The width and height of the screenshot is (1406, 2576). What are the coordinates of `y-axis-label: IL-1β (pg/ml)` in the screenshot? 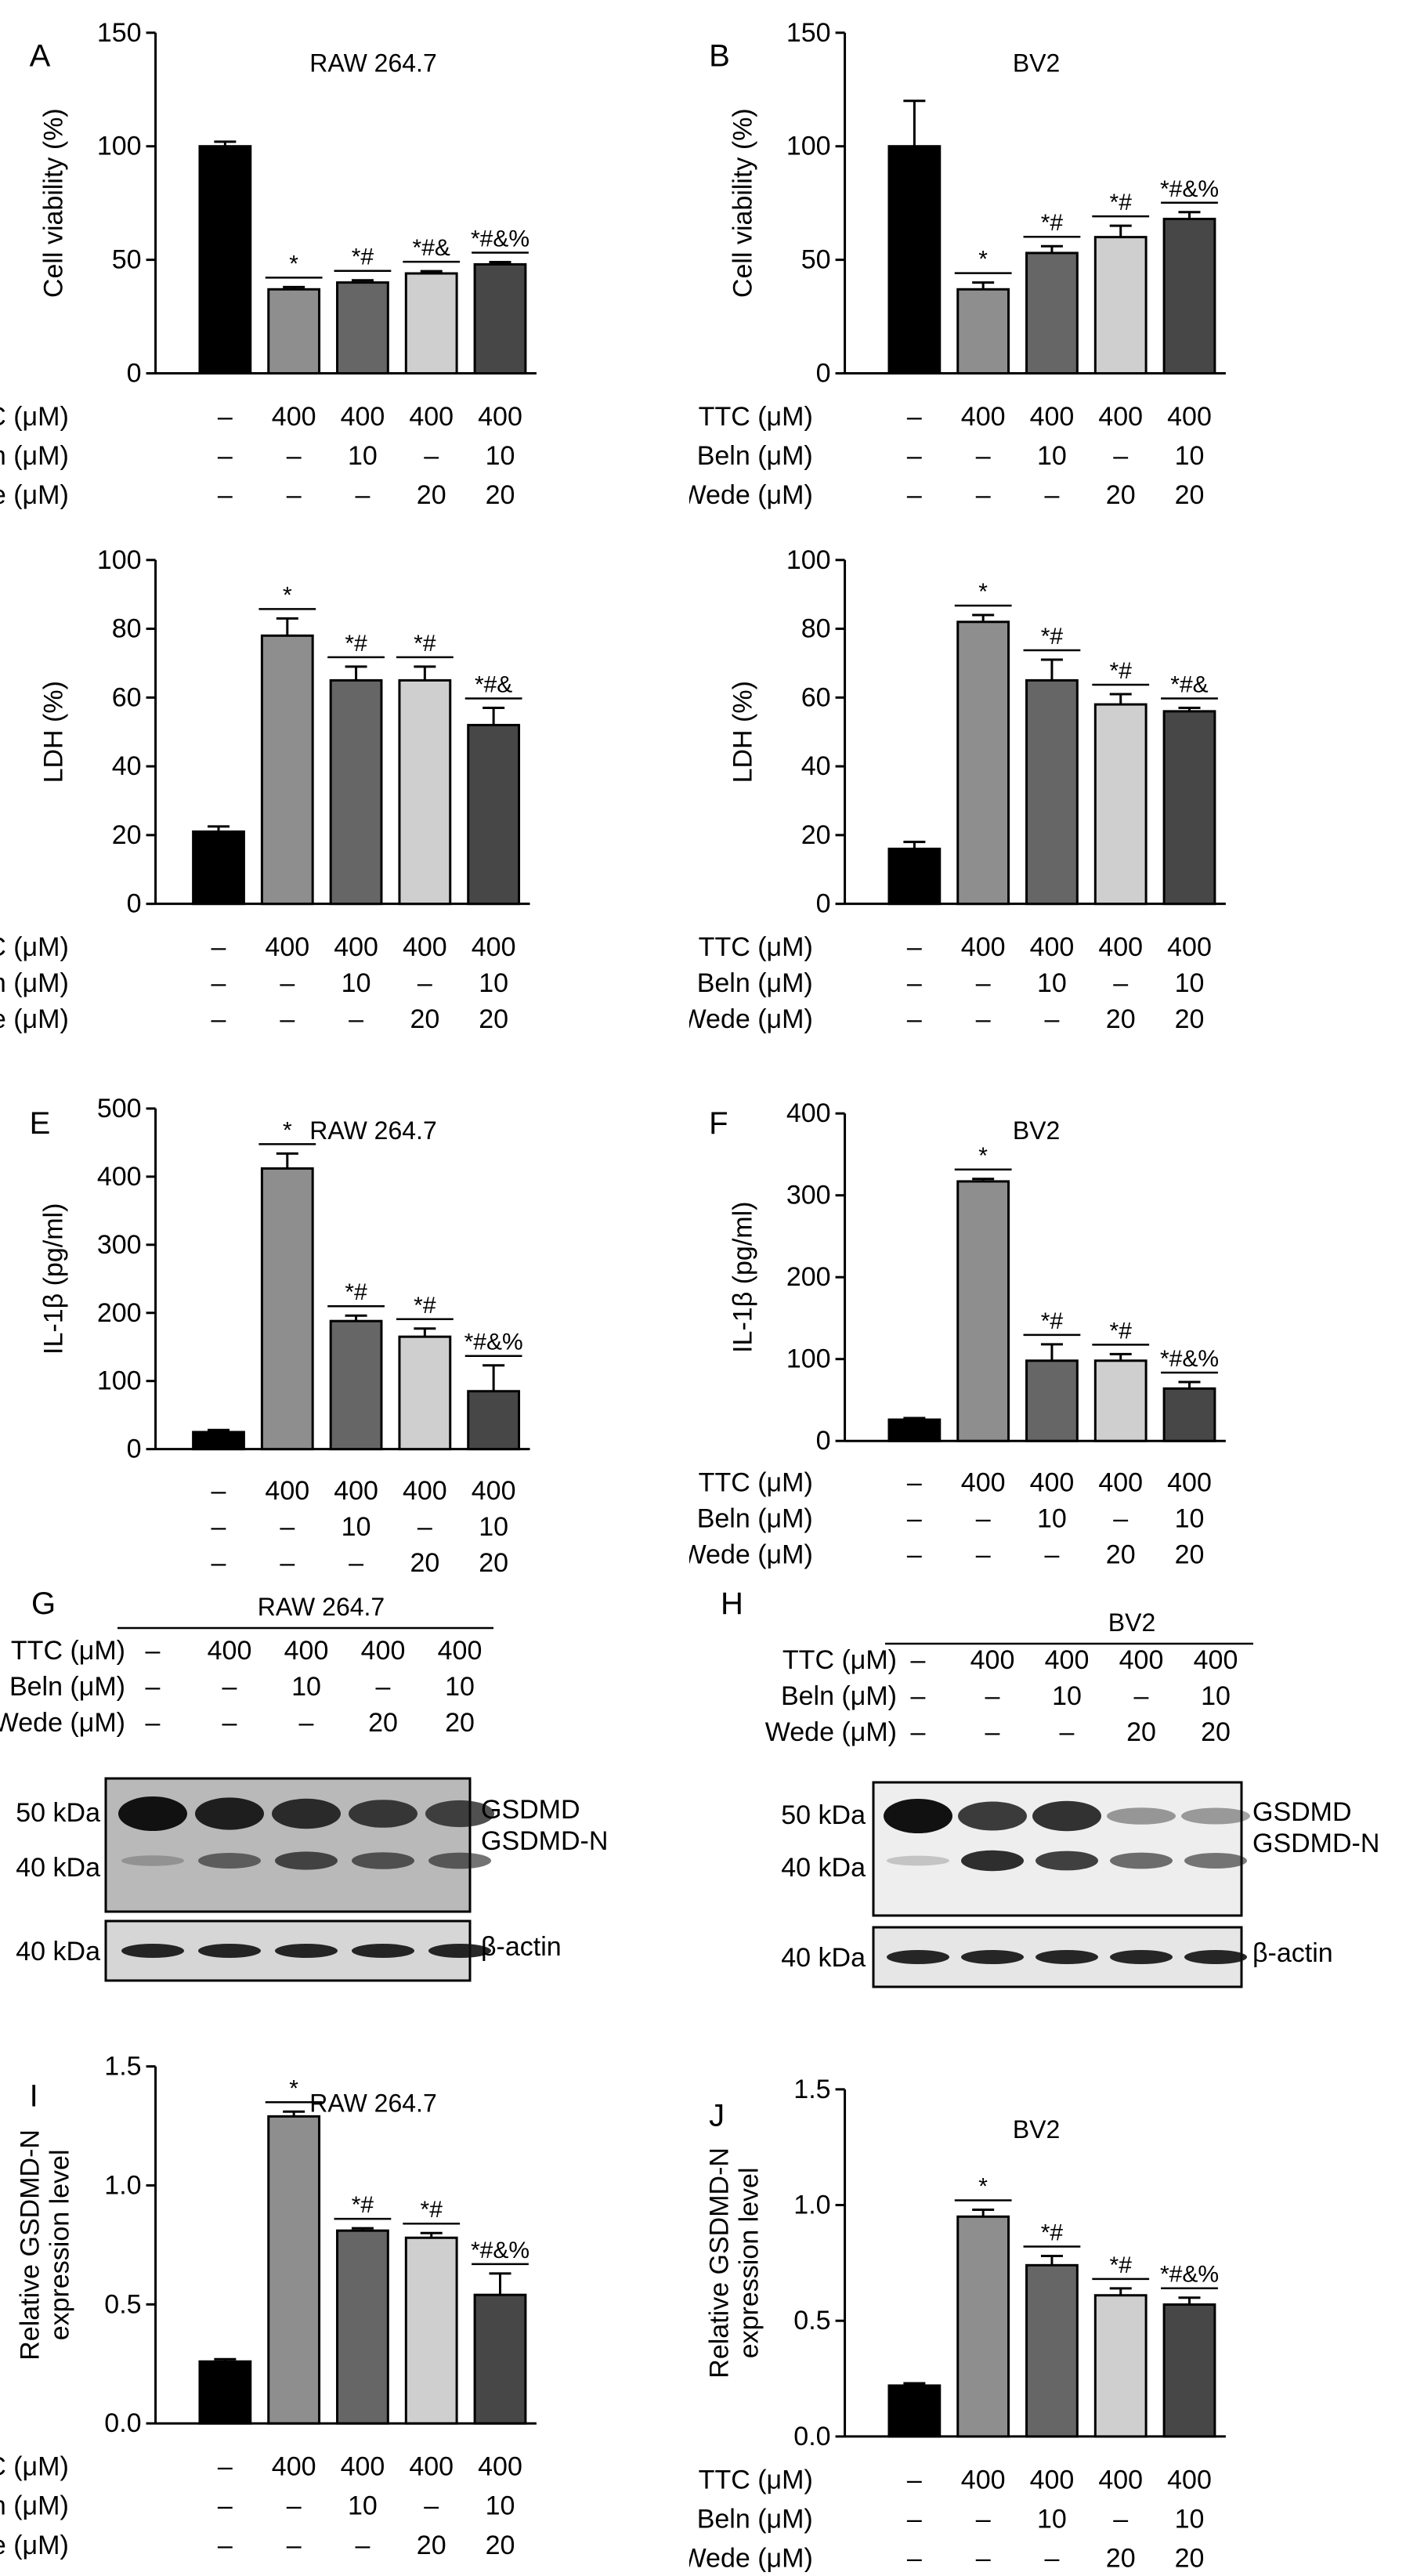 It's located at (53, 1279).